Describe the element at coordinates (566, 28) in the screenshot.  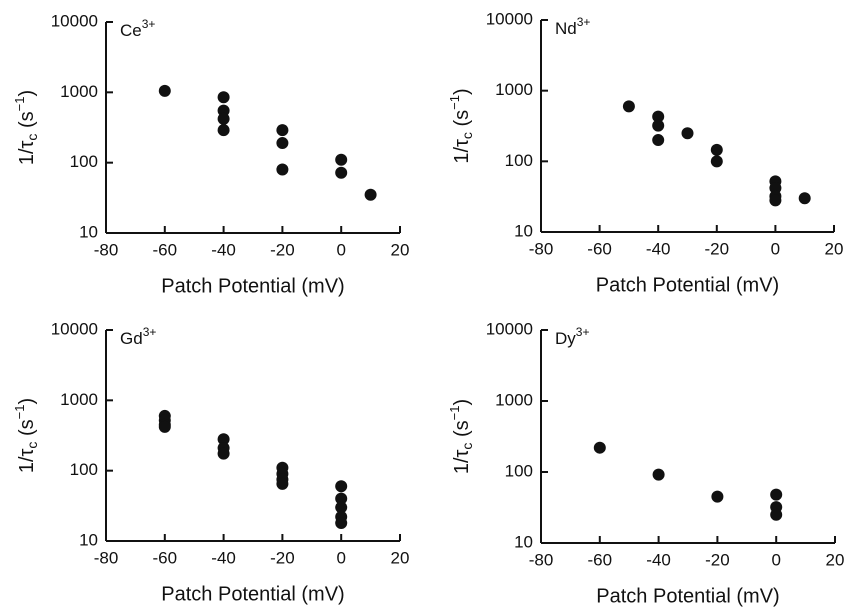
I see `panel-label-ion: Nd` at that location.